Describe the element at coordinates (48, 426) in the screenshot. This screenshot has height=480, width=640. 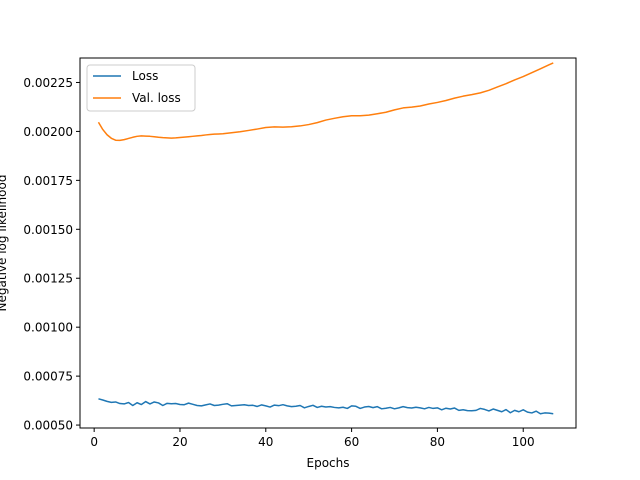
I see `y-tick-label: 0.00050` at that location.